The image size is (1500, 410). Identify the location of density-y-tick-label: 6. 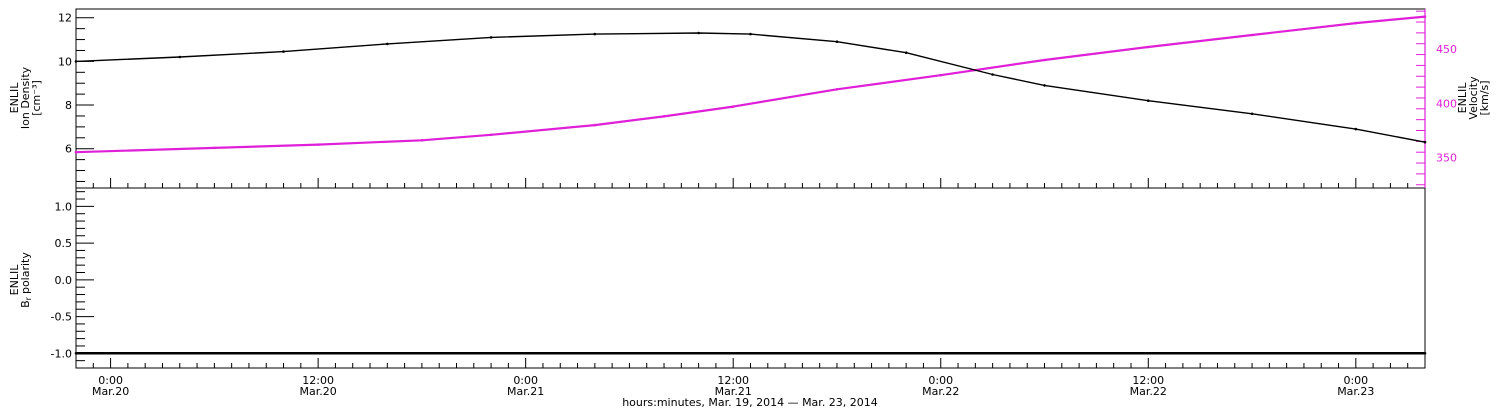
(68, 149).